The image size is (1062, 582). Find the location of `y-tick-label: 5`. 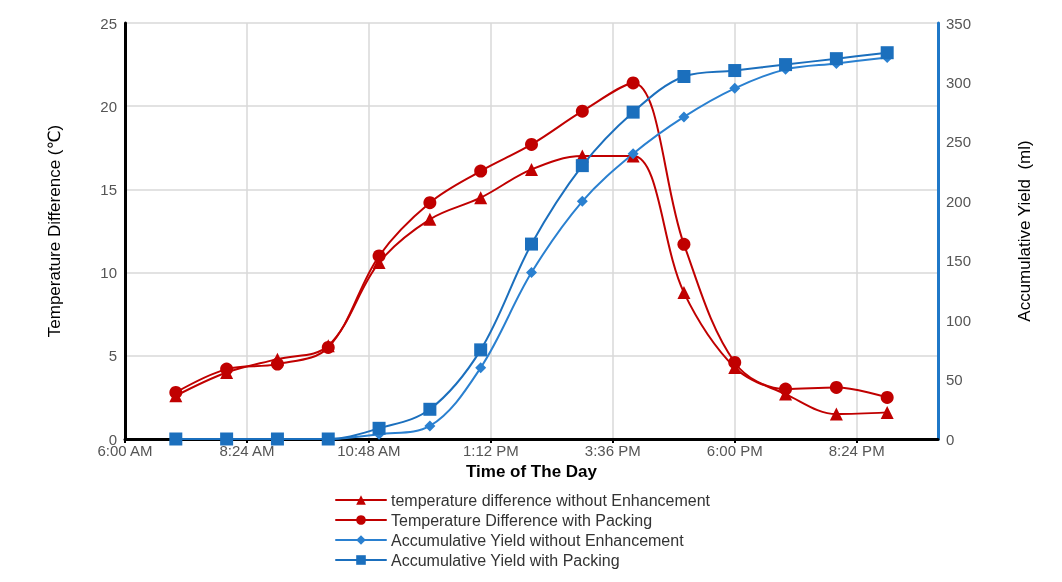

y-tick-label: 5 is located at coordinates (112, 356).